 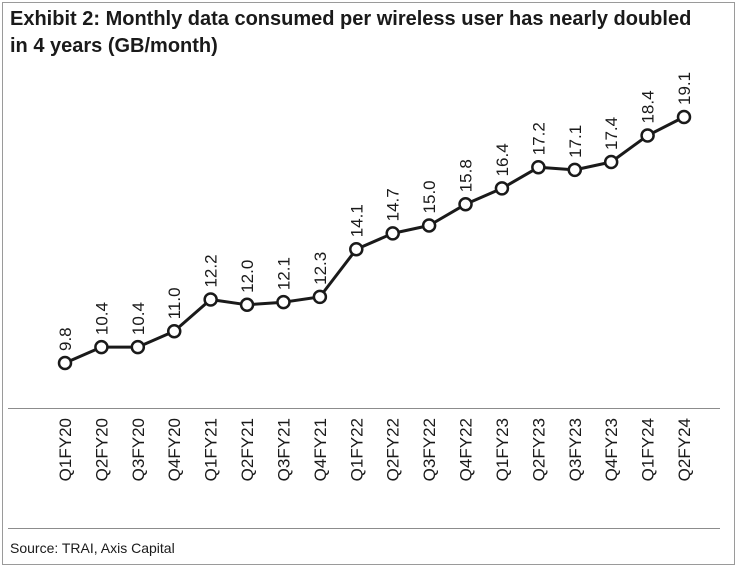 I want to click on data-point-Q1FY20, so click(x=65, y=363).